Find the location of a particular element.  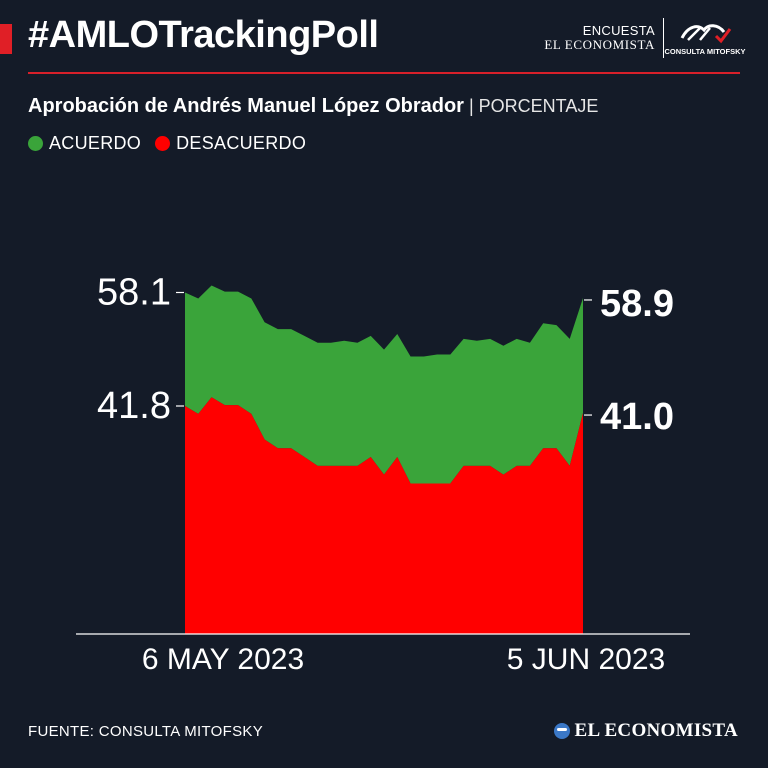

globe-icon is located at coordinates (561, 731).